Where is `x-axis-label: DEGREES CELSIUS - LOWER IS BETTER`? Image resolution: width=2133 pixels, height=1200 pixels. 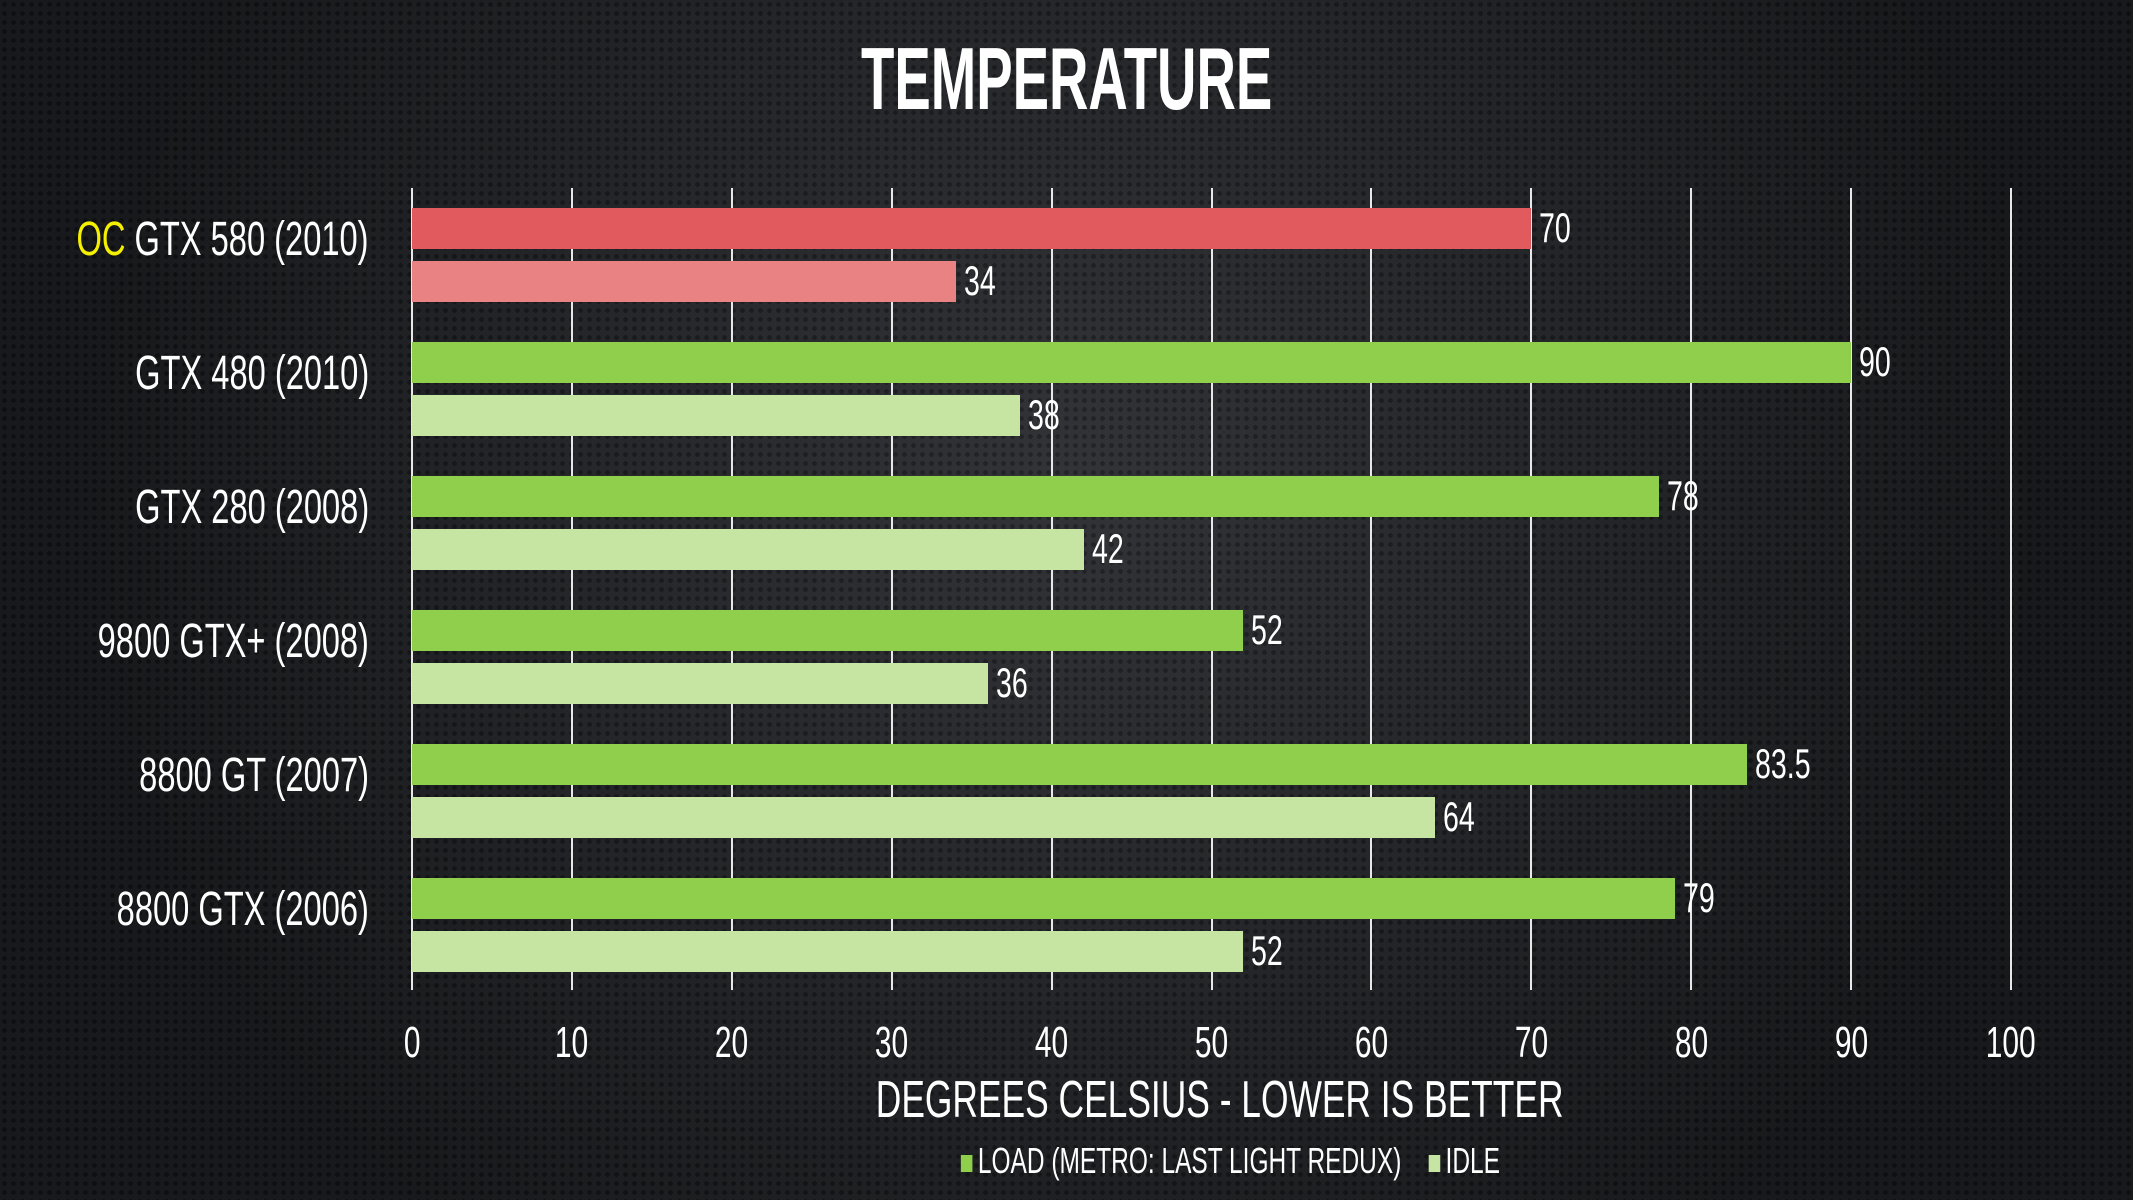
x-axis-label: DEGREES CELSIUS - LOWER IS BETTER is located at coordinates (1066, 1100).